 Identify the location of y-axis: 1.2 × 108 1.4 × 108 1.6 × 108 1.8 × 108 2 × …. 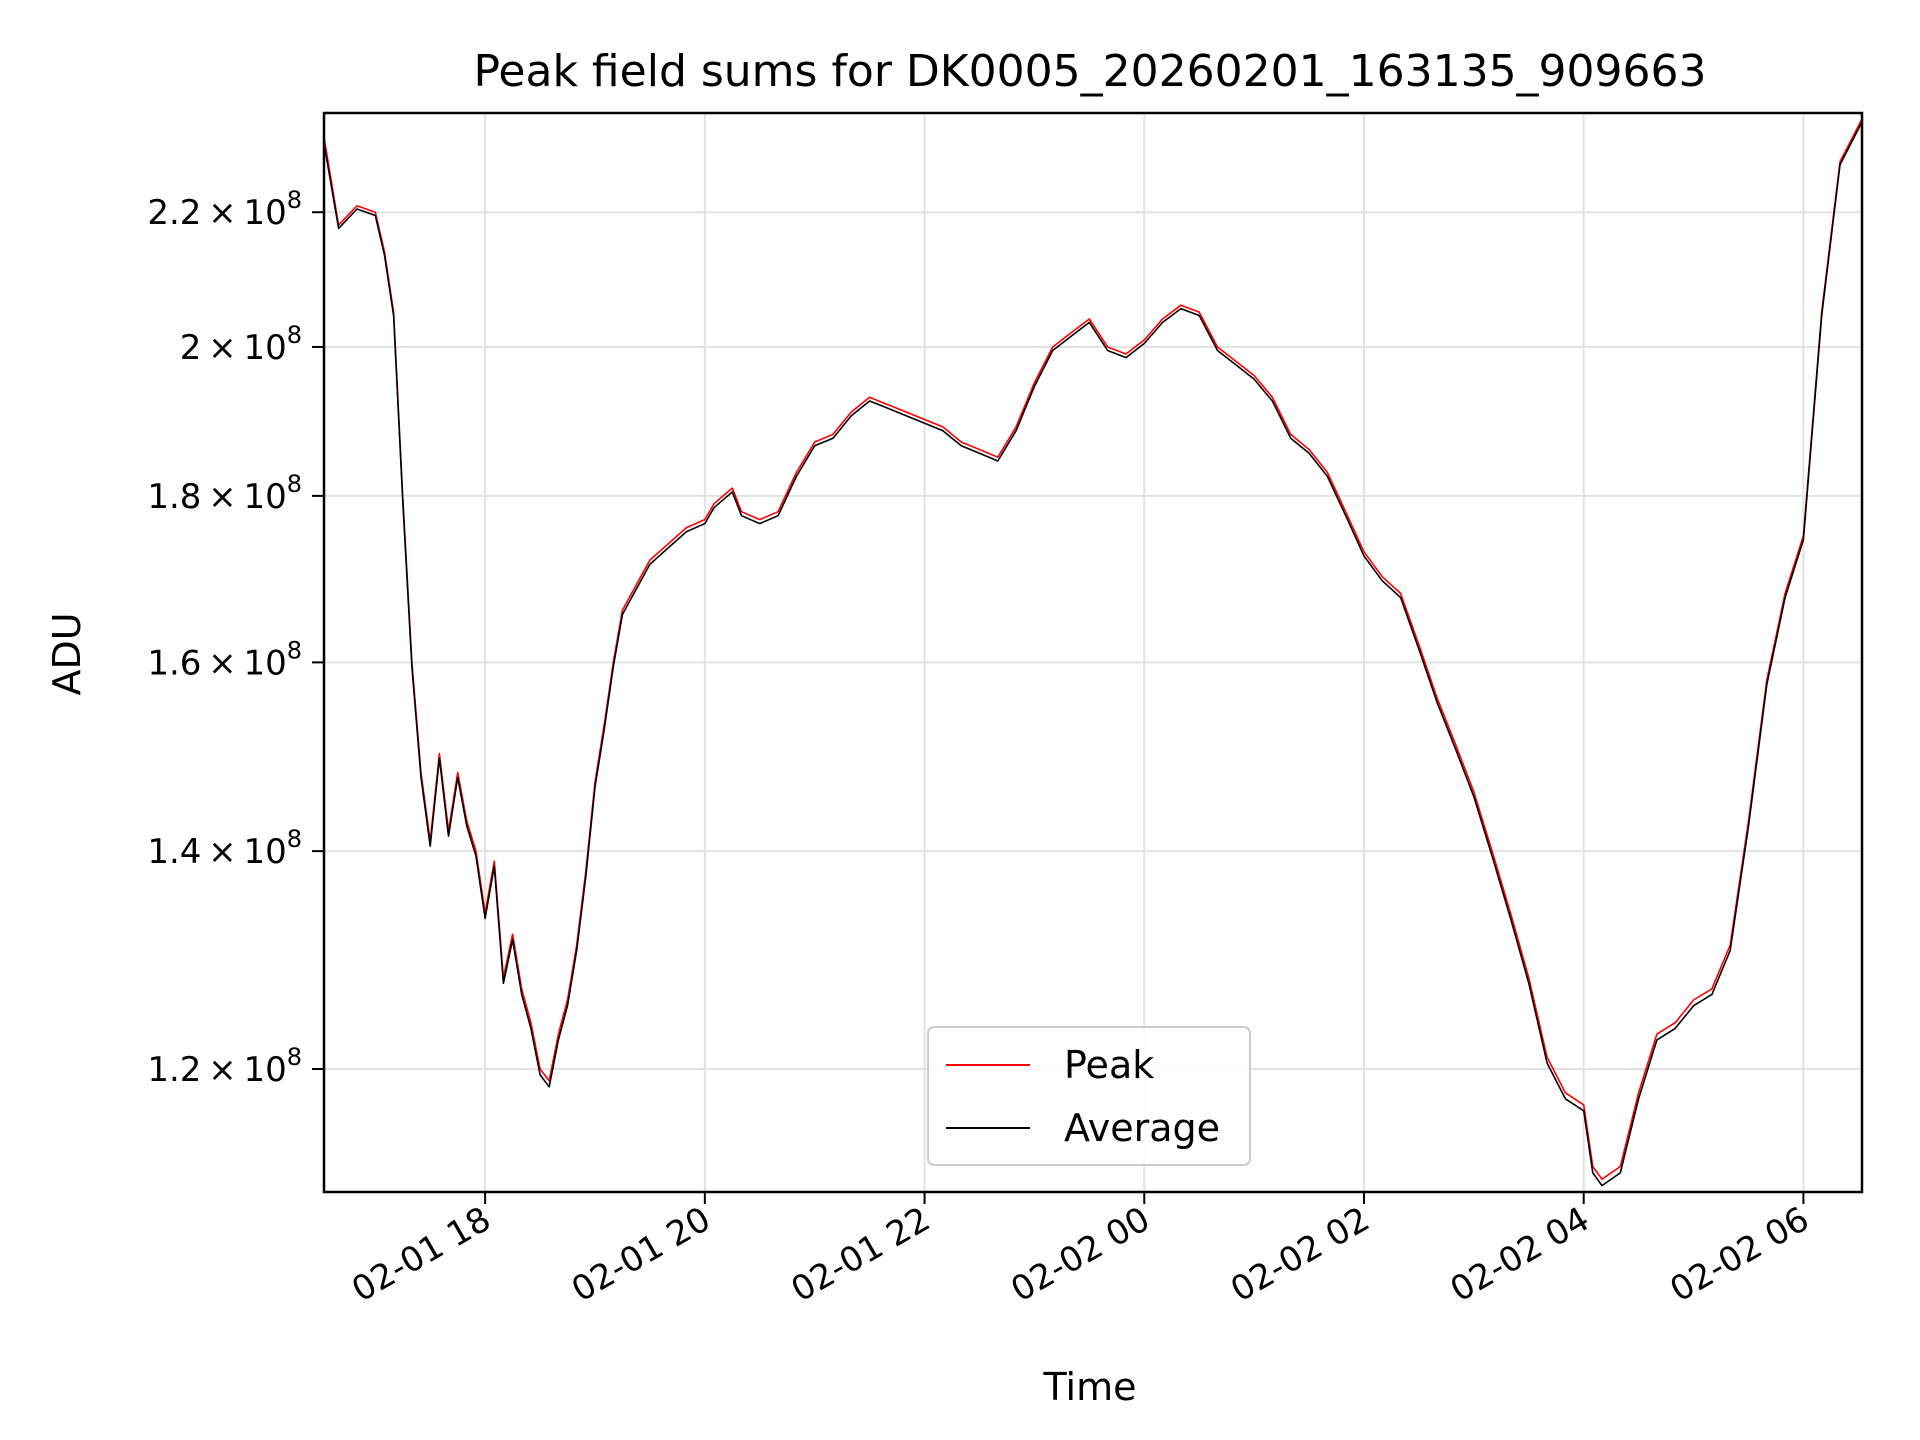
(235, 638).